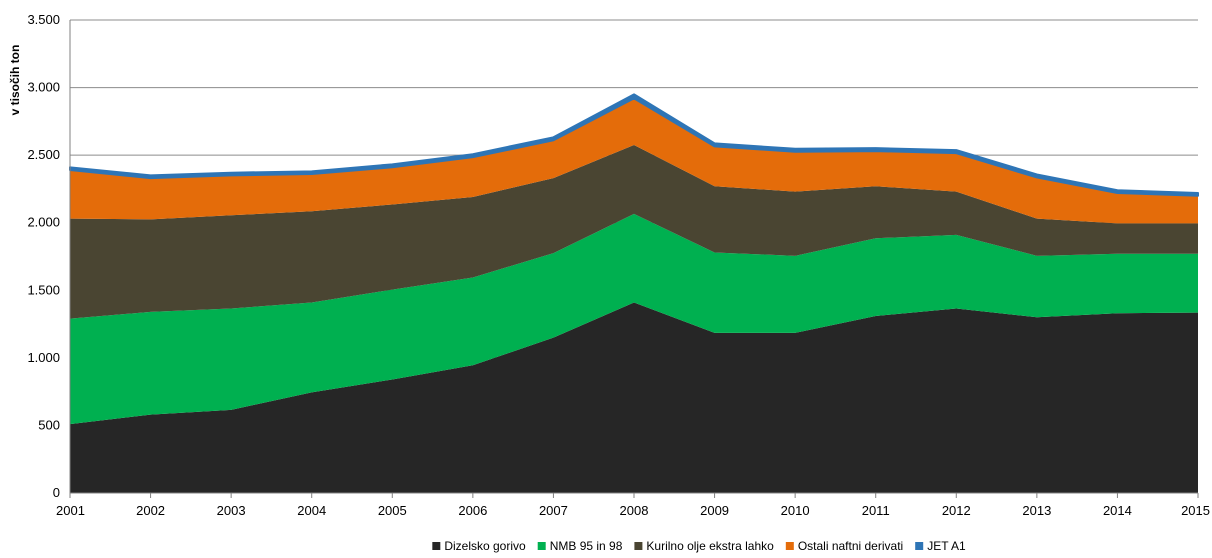  I want to click on x-tick-label: 2014, so click(1117, 510).